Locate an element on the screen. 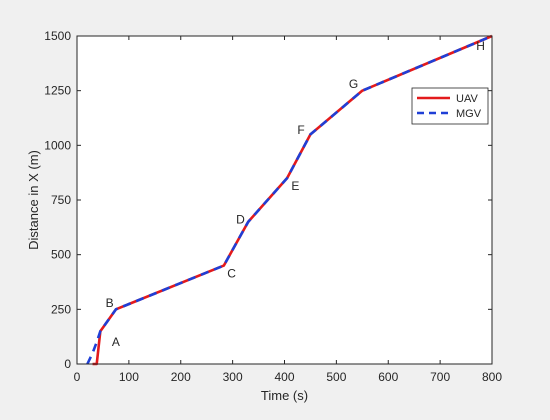  y-axis-label: Distance in X (m) is located at coordinates (33, 200).